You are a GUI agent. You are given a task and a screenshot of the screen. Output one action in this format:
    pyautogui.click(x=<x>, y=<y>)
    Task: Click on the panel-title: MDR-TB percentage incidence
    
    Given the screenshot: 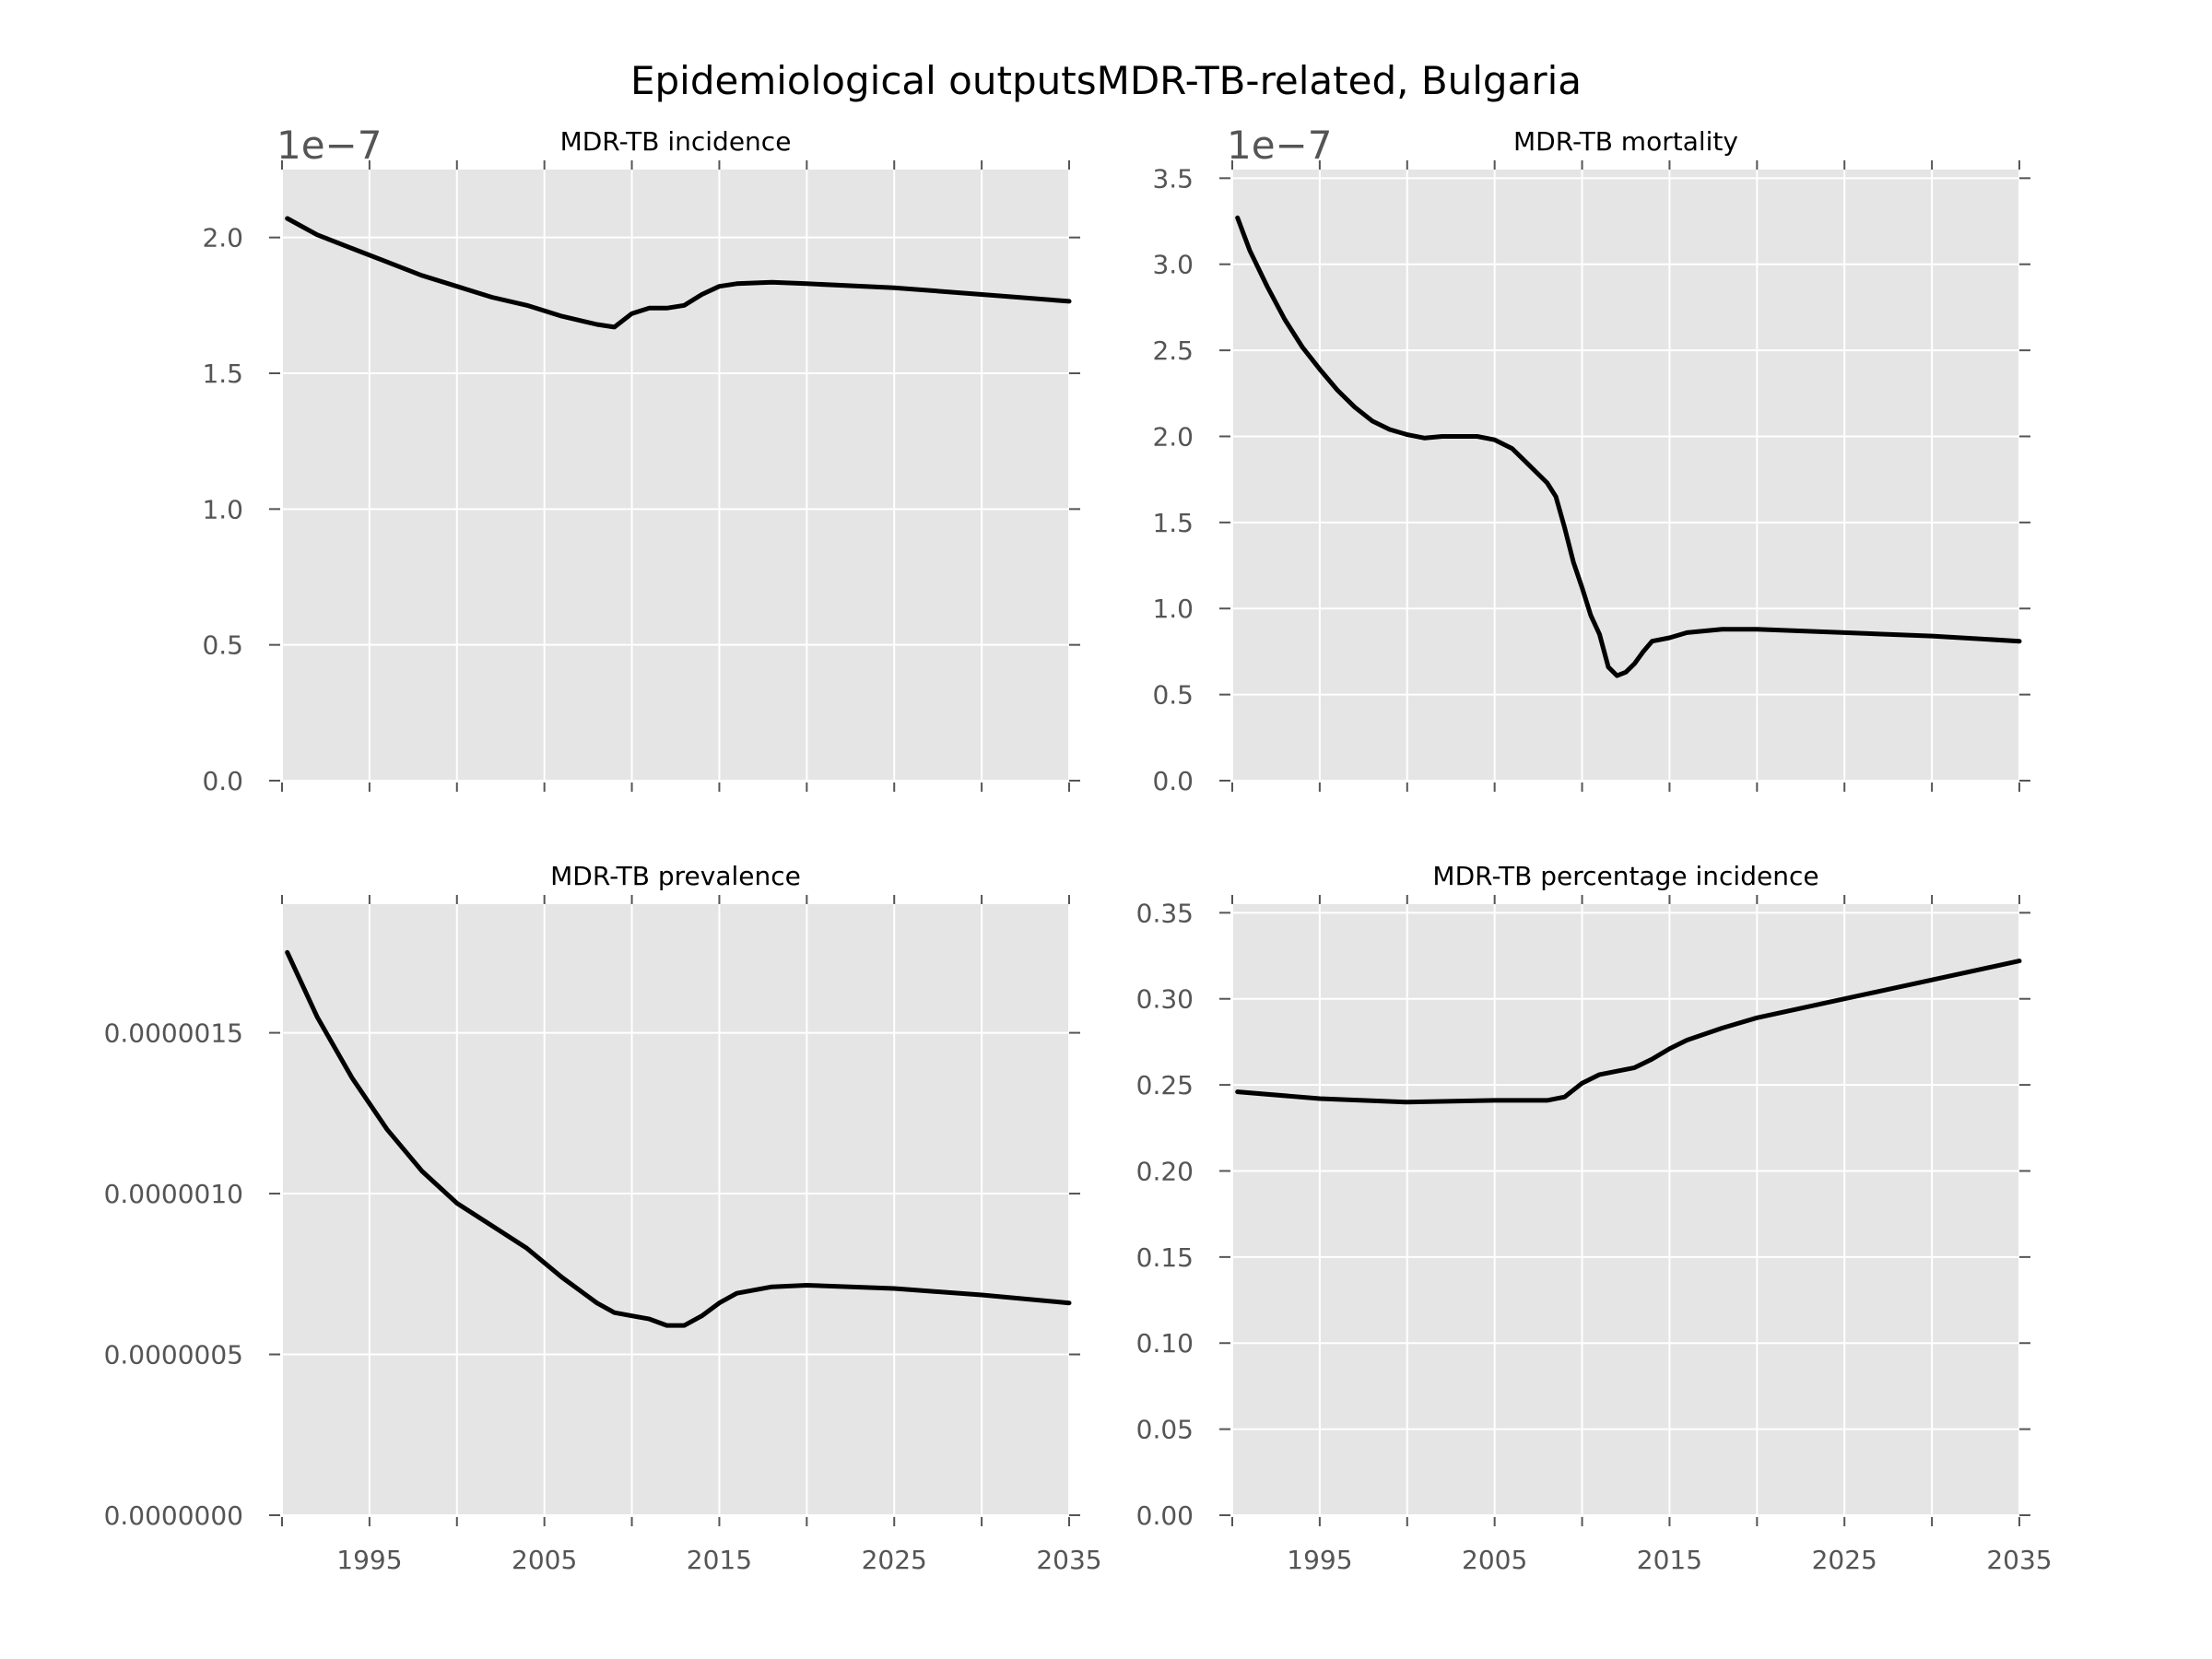 What is the action you would take?
    pyautogui.click(x=1625, y=876)
    